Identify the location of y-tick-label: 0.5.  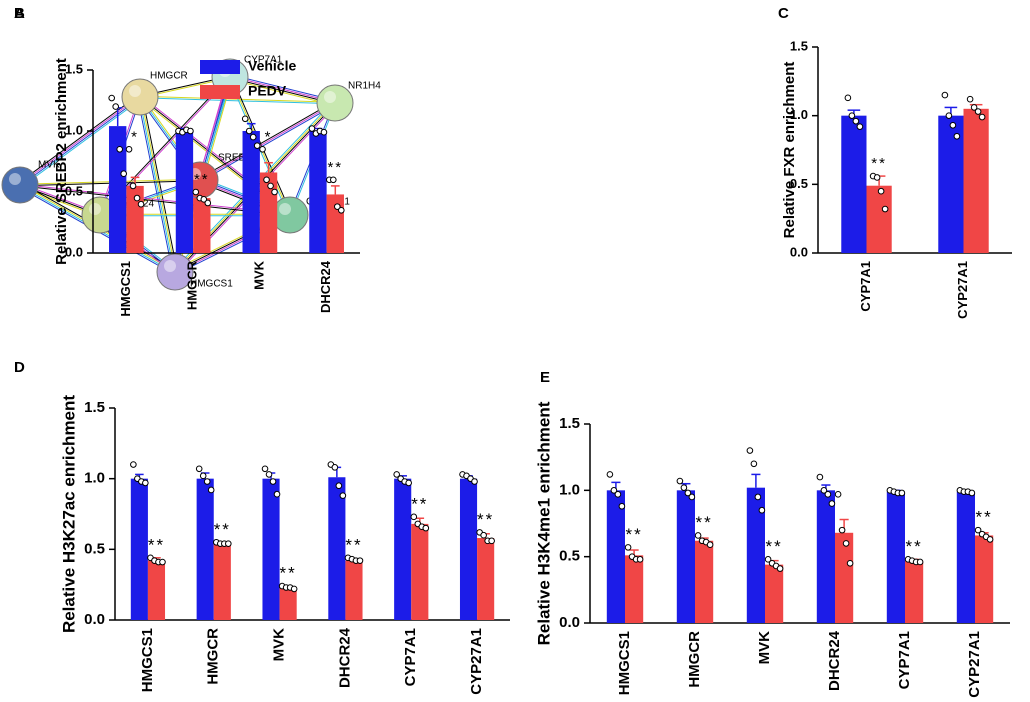
(799, 183).